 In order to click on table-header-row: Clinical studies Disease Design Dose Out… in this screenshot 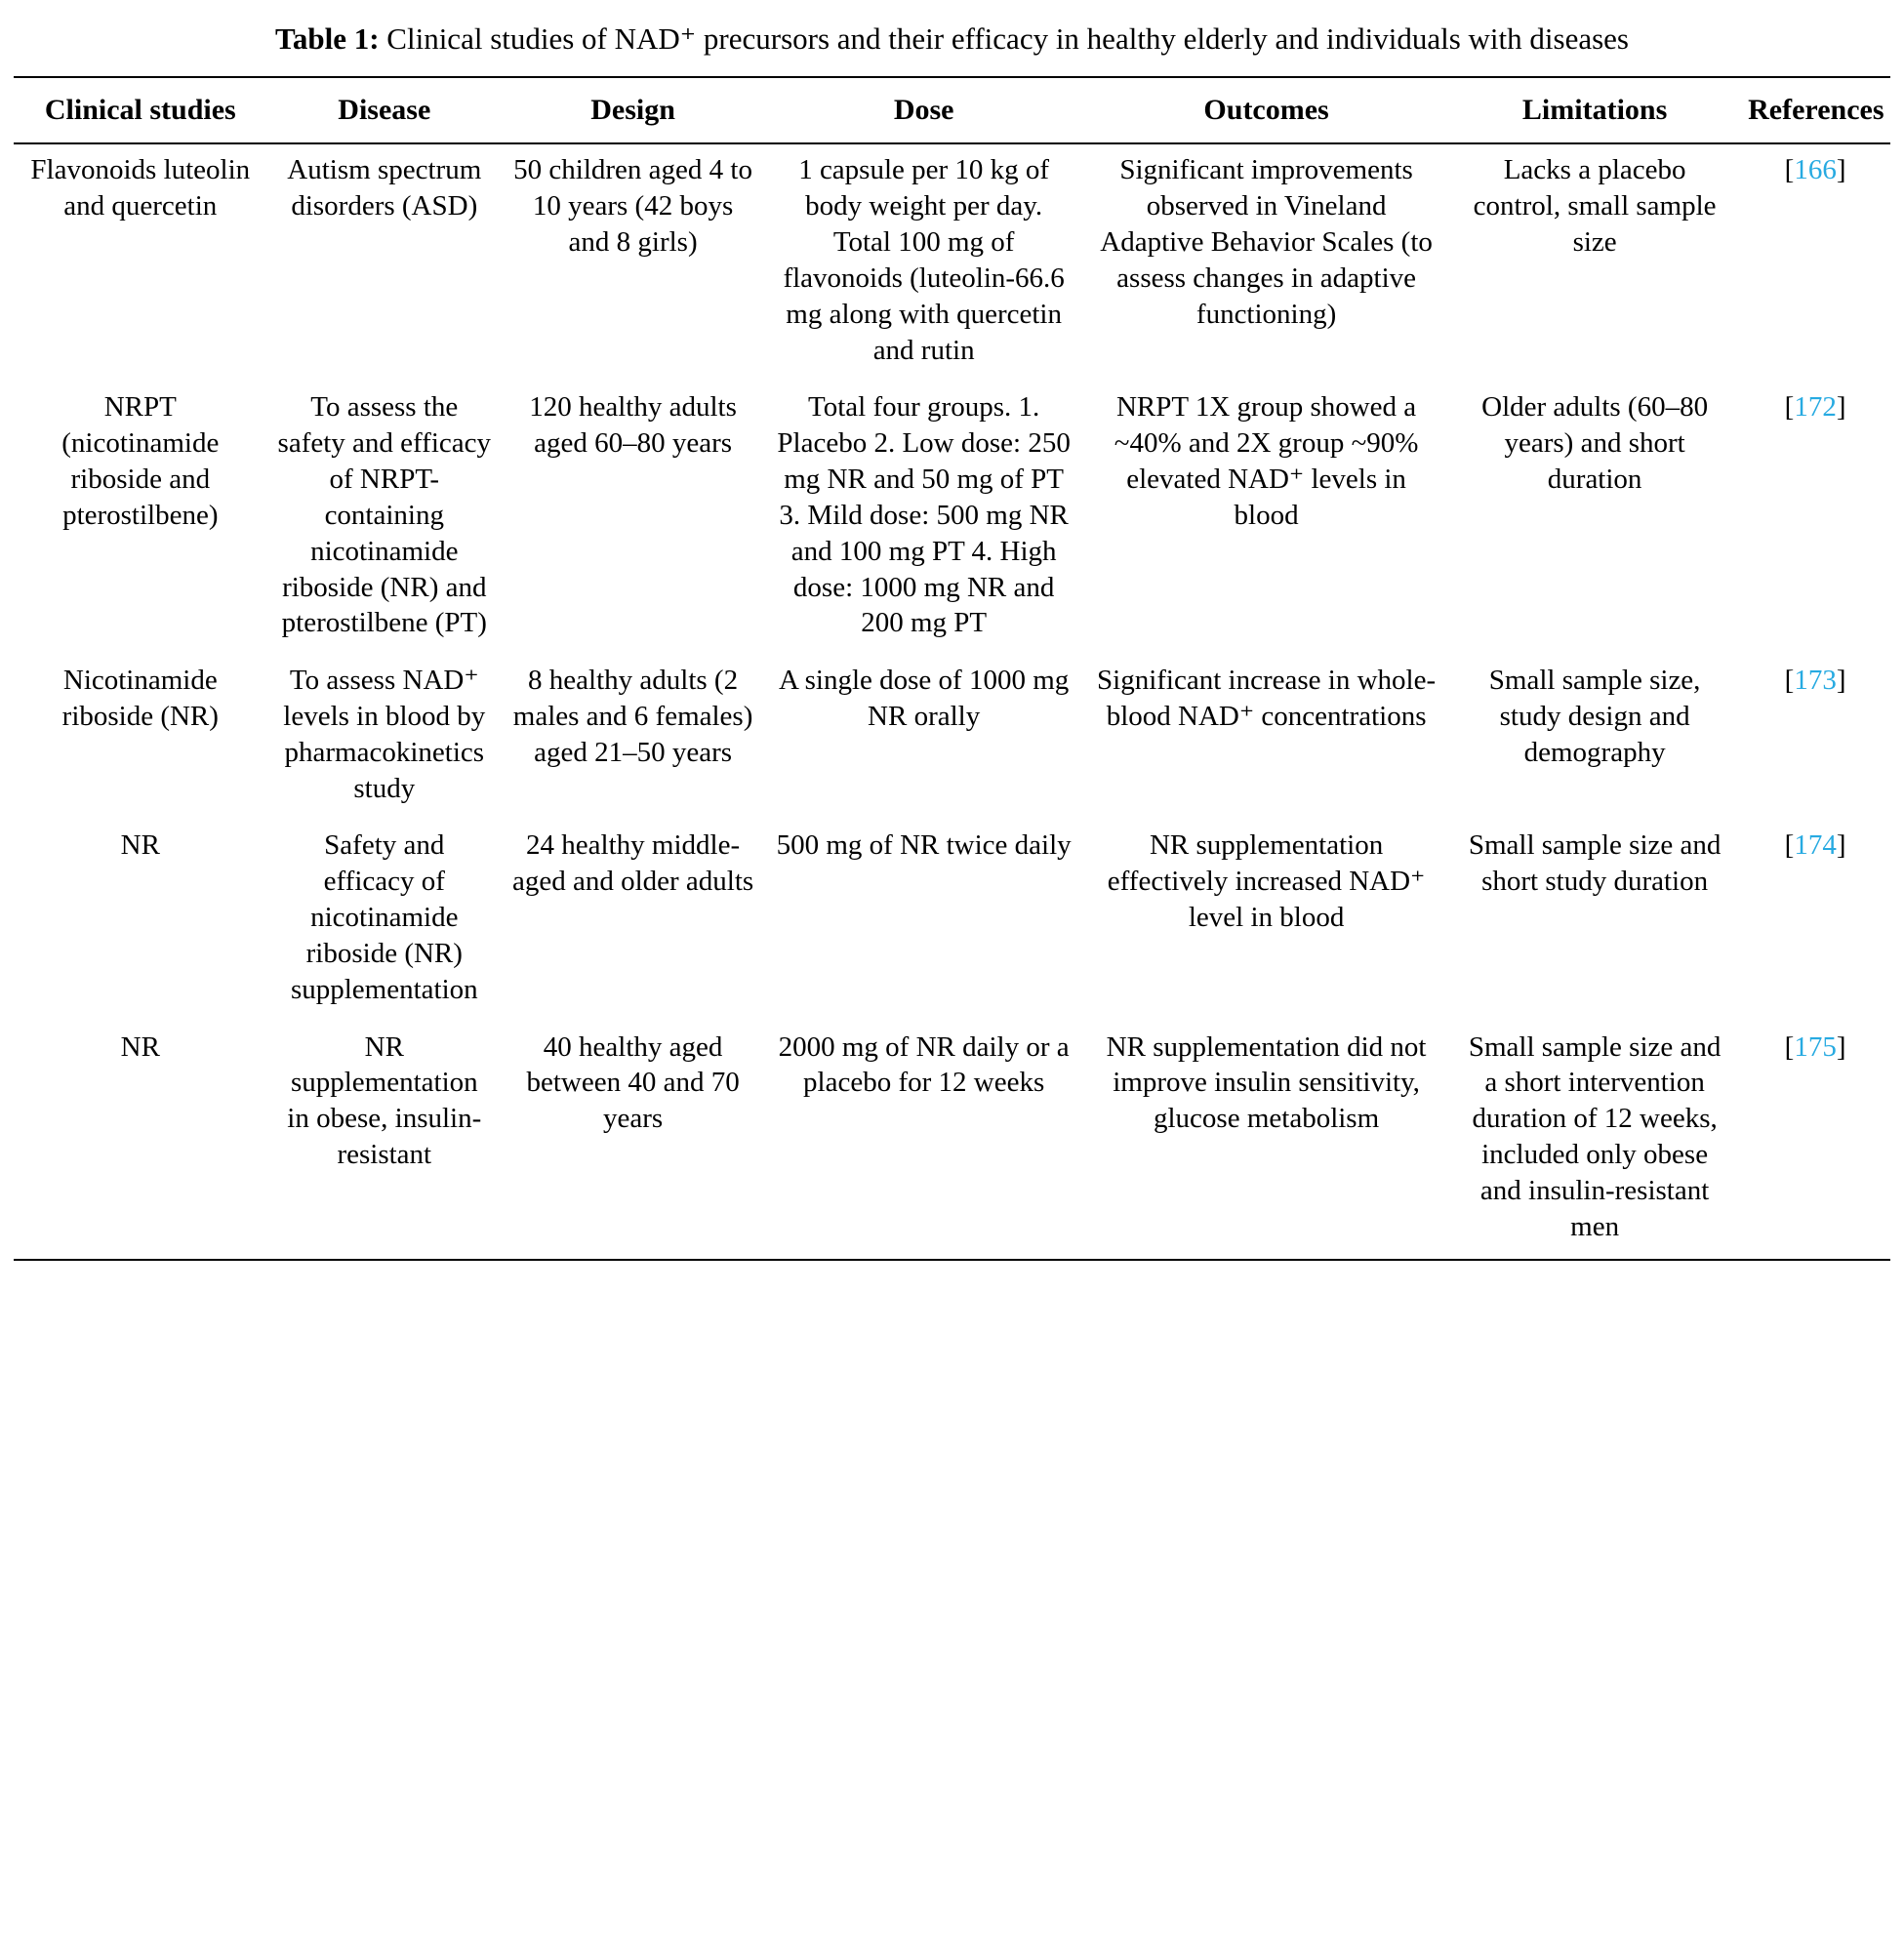, I will do `click(952, 111)`.